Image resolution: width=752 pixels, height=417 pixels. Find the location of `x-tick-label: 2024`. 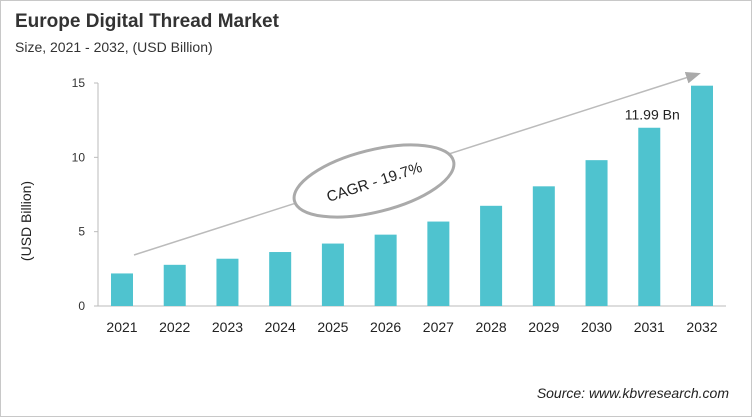

x-tick-label: 2024 is located at coordinates (280, 327).